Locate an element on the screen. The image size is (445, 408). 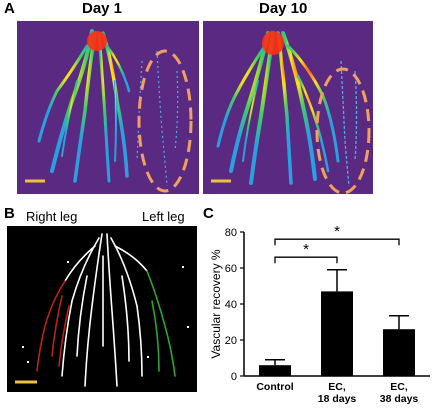
y-tick-label: 20 is located at coordinates (231, 341).